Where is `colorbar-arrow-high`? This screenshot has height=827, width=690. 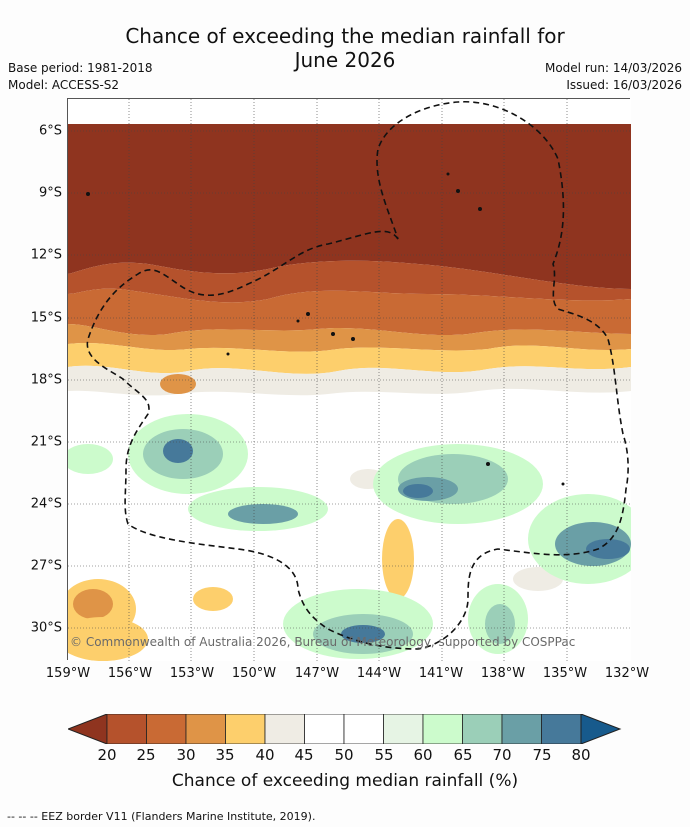 colorbar-arrow-high is located at coordinates (601, 729).